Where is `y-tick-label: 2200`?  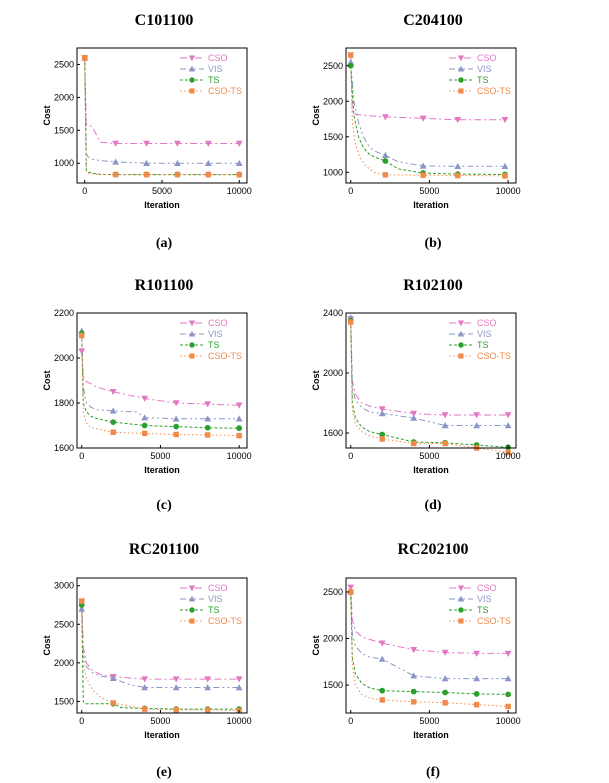
y-tick-label: 2200 is located at coordinates (64, 313).